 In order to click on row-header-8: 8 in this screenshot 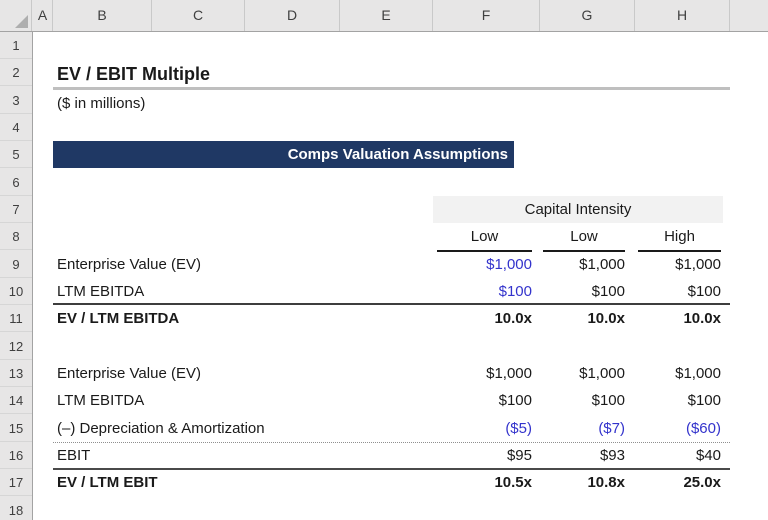, I will do `click(16, 236)`.